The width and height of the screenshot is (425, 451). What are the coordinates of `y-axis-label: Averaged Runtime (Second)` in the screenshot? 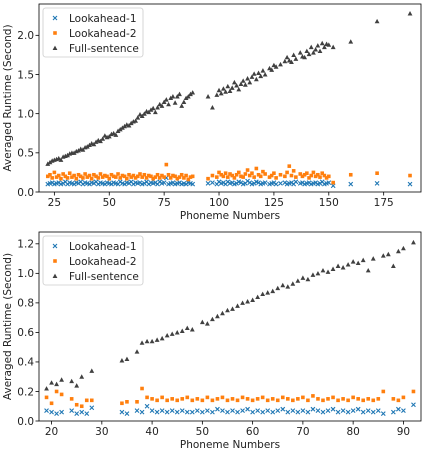 It's located at (8, 97).